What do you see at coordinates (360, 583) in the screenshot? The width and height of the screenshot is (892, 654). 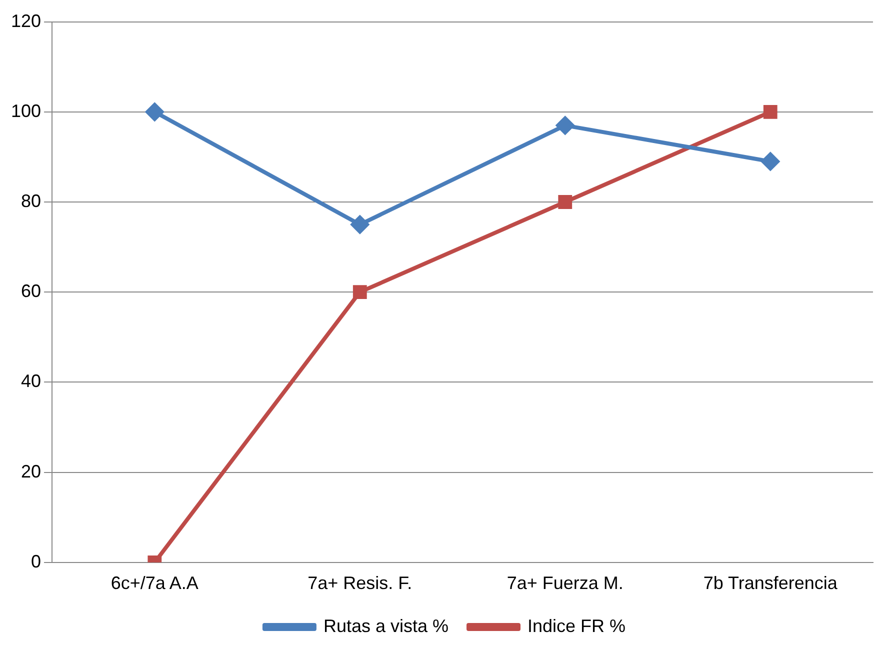 I see `x-tick-label: 7a+ Resis. F.` at bounding box center [360, 583].